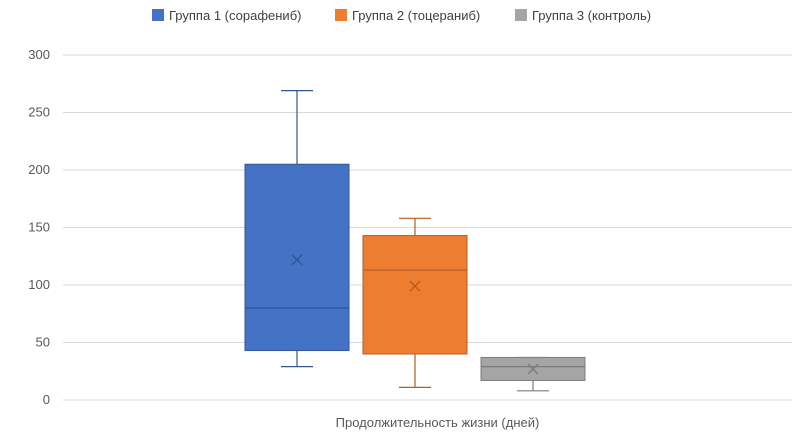 The height and width of the screenshot is (439, 808). What do you see at coordinates (46, 399) in the screenshot?
I see `y-tick-label: 0` at bounding box center [46, 399].